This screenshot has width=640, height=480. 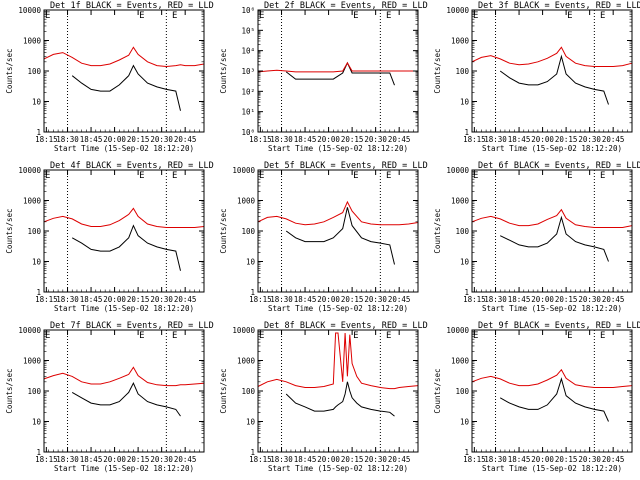 I want to click on panel-title: Det 7f BLACK = Events, RED = LLD, so click(x=132, y=326).